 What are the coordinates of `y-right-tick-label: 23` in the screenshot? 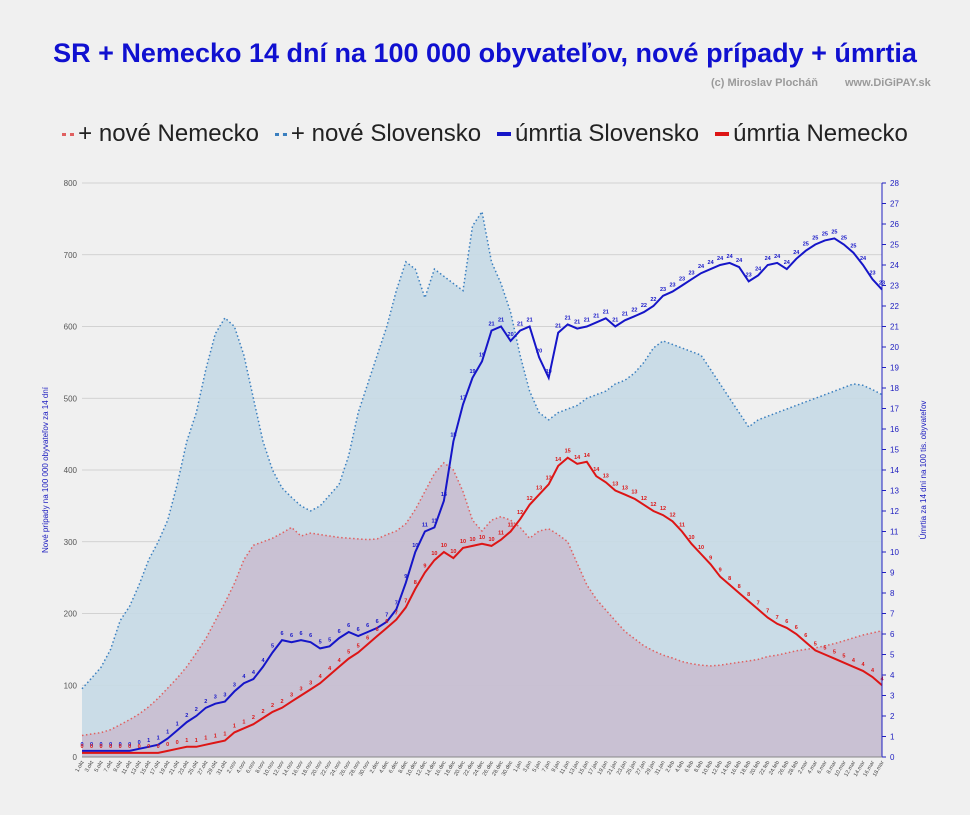 It's located at (894, 286).